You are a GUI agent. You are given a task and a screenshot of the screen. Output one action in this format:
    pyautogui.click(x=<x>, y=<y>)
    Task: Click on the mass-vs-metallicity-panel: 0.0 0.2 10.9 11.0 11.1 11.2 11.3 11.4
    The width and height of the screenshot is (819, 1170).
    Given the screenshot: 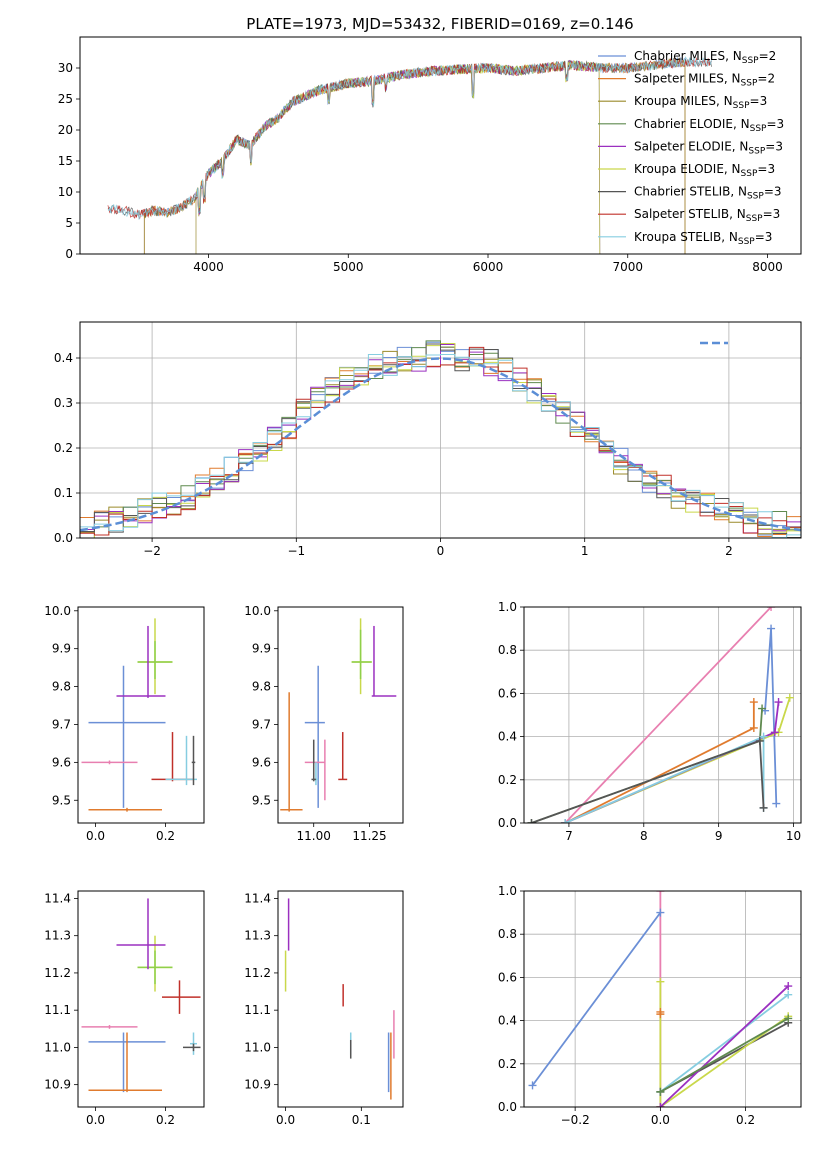 What is the action you would take?
    pyautogui.click(x=124, y=1008)
    